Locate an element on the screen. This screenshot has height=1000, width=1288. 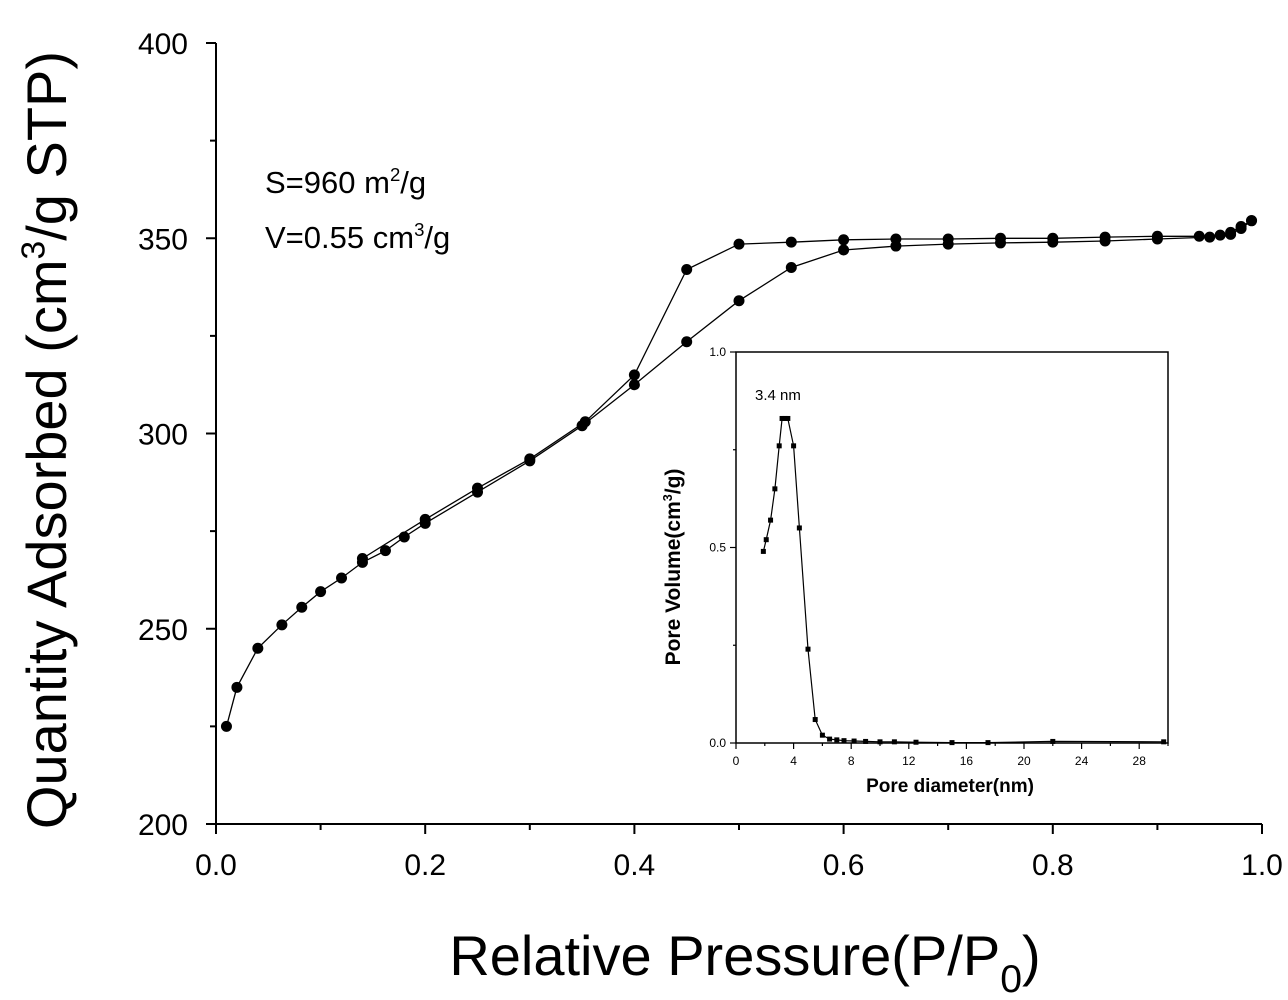
x-tick-label: 0.0 is located at coordinates (216, 865).